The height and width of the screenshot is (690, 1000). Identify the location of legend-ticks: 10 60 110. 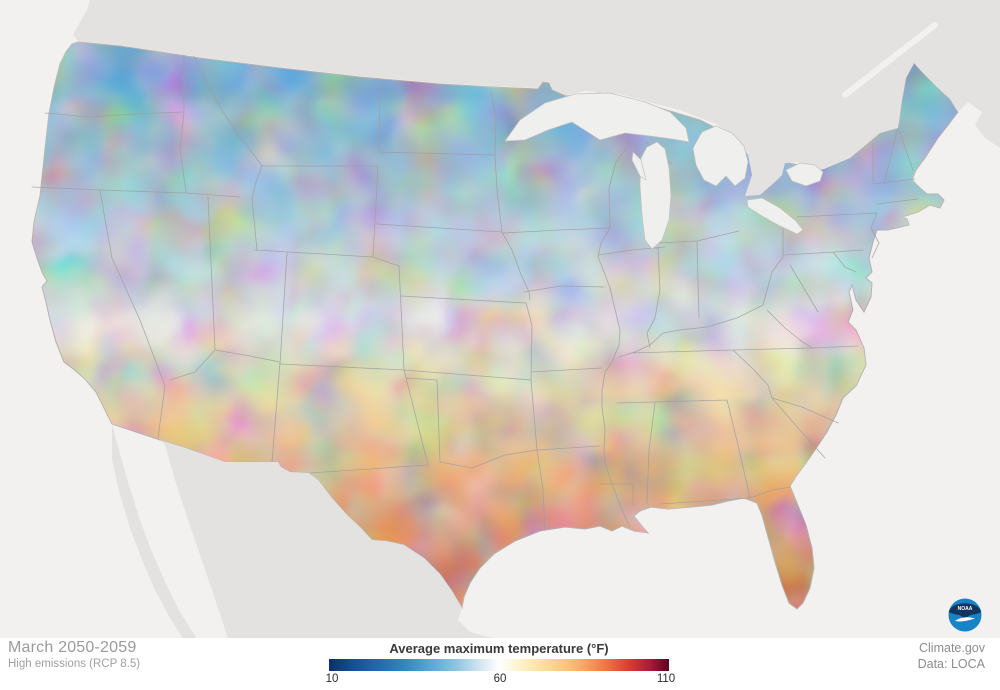
(500, 680).